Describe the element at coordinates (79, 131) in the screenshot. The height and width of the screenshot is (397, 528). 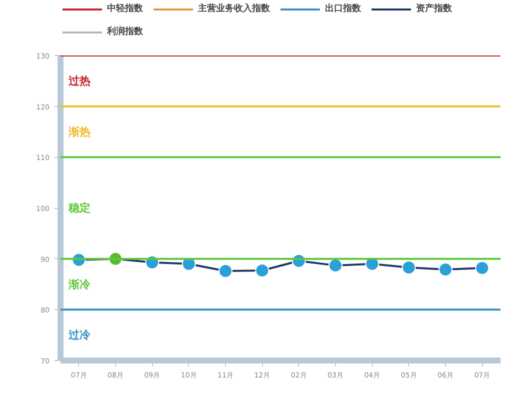
I see `annotation: 渐热` at that location.